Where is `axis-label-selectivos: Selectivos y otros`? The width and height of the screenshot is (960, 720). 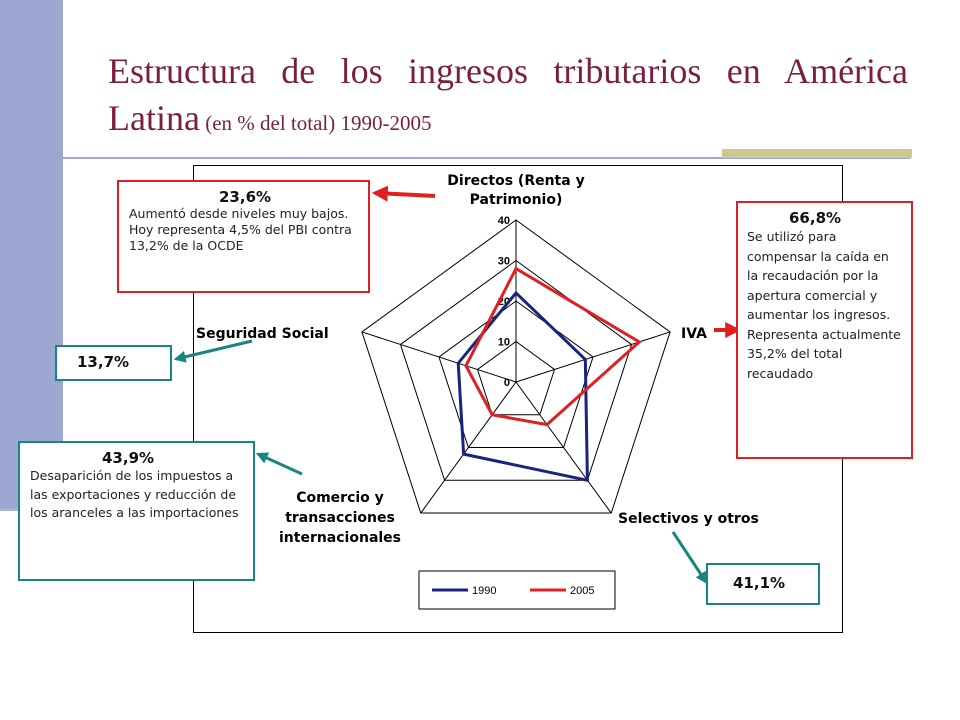
axis-label-selectivos: Selectivos y otros is located at coordinates (688, 519).